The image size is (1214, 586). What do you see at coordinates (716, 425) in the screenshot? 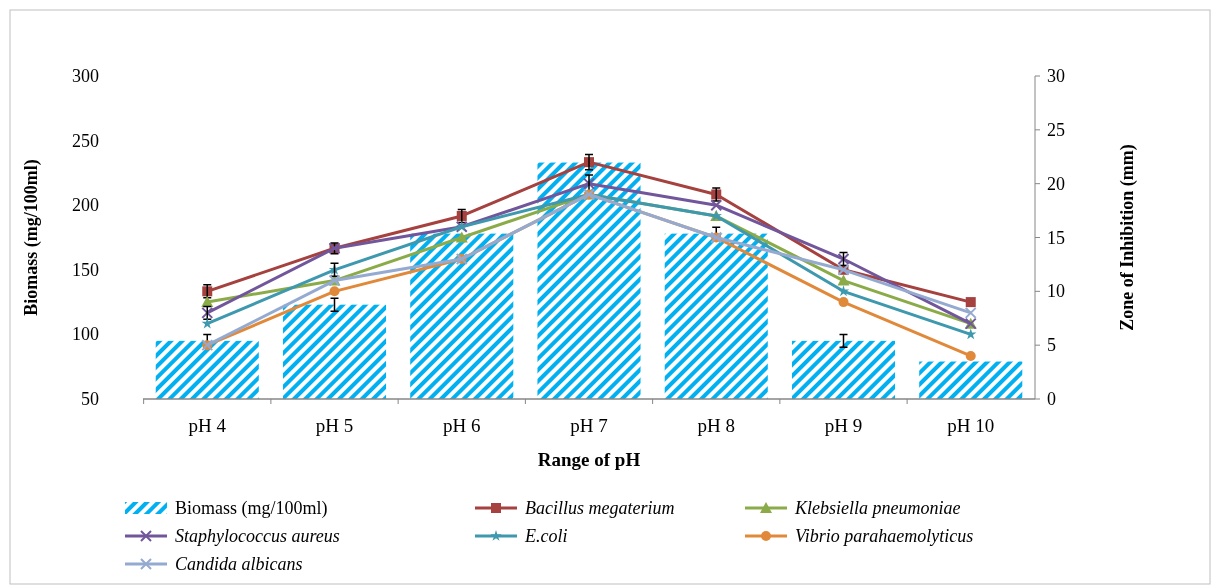
I see `x-tick-label: pH 8` at bounding box center [716, 425].